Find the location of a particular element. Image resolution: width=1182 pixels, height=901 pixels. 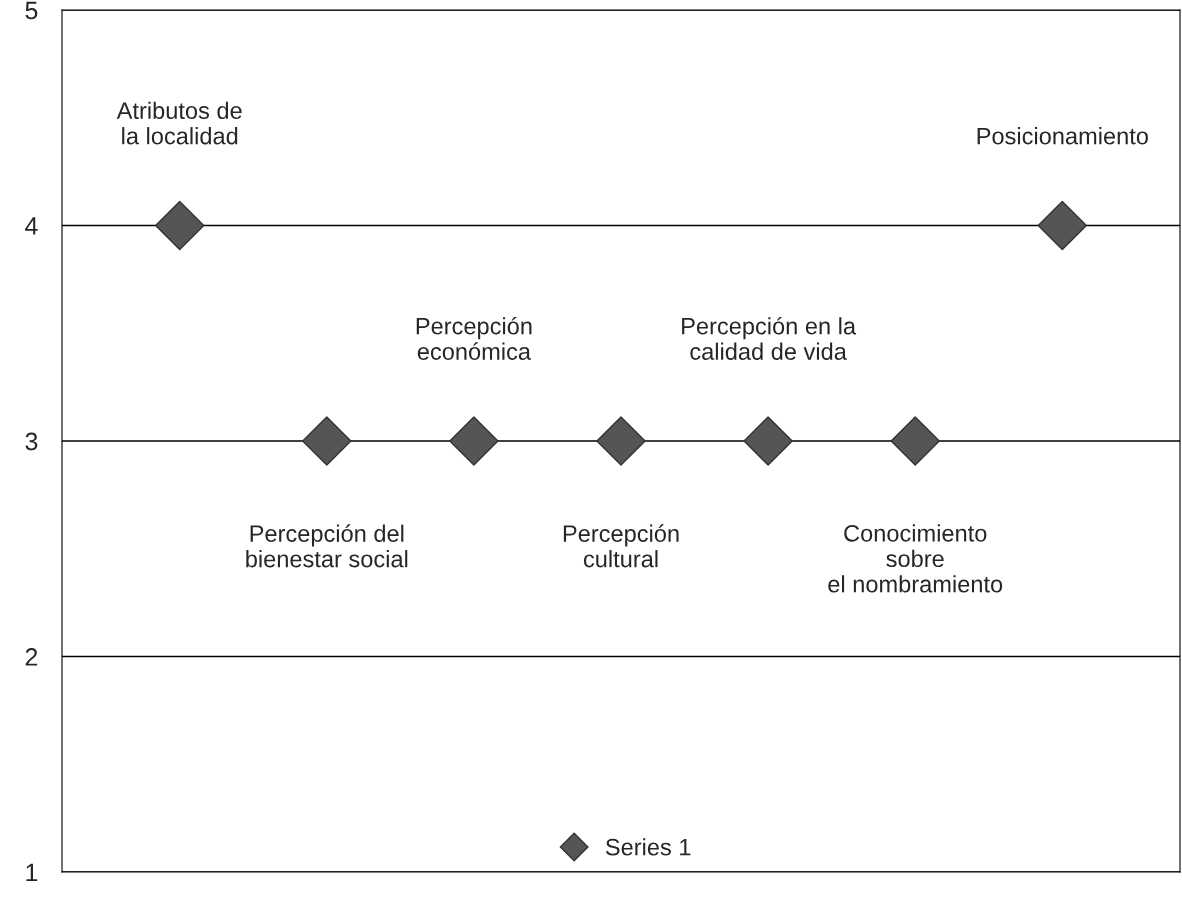

y-tick-label: 5 is located at coordinates (31, 10).